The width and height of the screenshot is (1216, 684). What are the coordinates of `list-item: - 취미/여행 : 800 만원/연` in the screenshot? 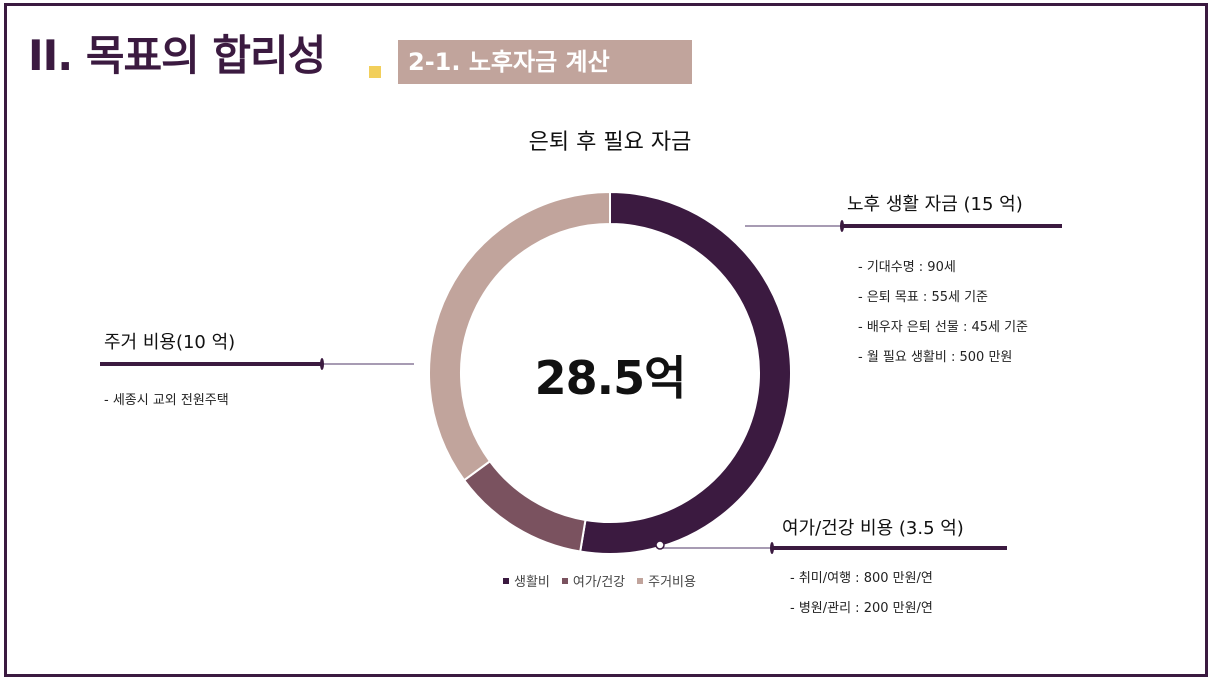 It's located at (861, 578).